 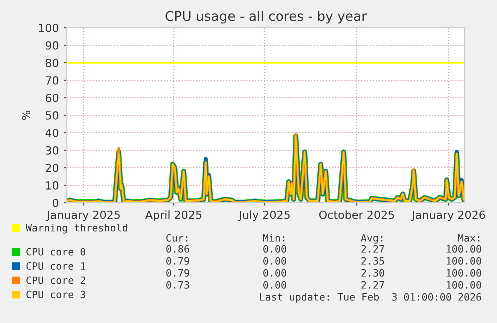 What do you see at coordinates (56, 294) in the screenshot?
I see `legend-label: CPU core 3` at bounding box center [56, 294].